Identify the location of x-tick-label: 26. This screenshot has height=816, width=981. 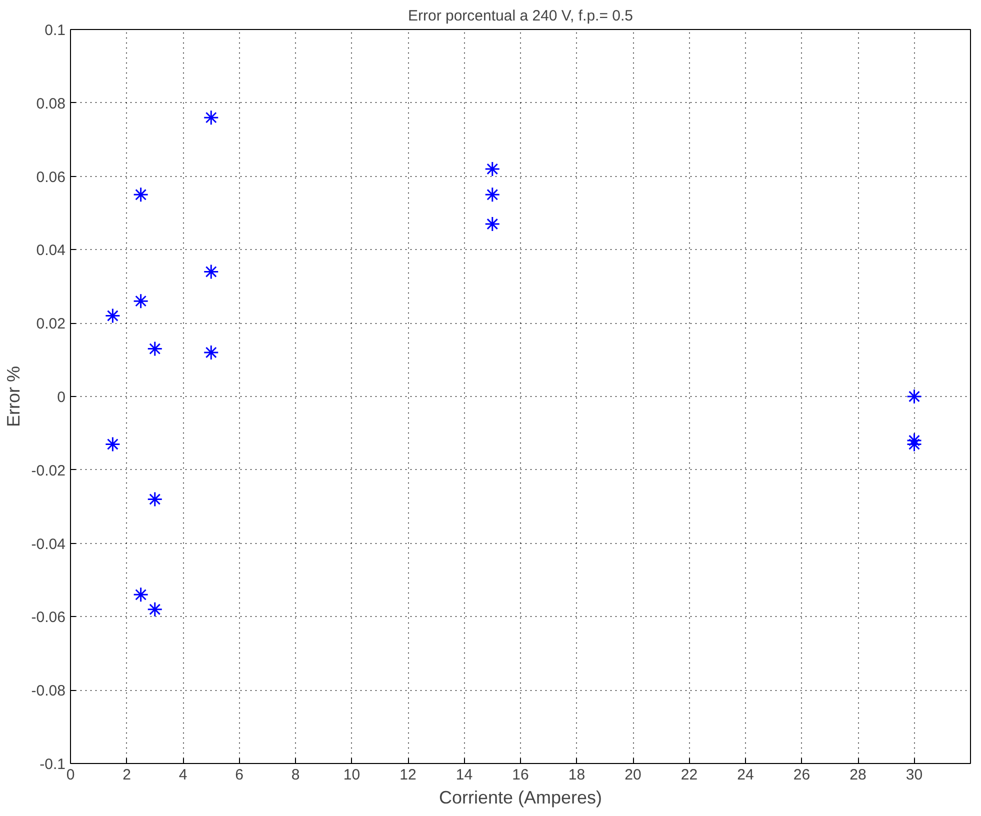
(801, 775).